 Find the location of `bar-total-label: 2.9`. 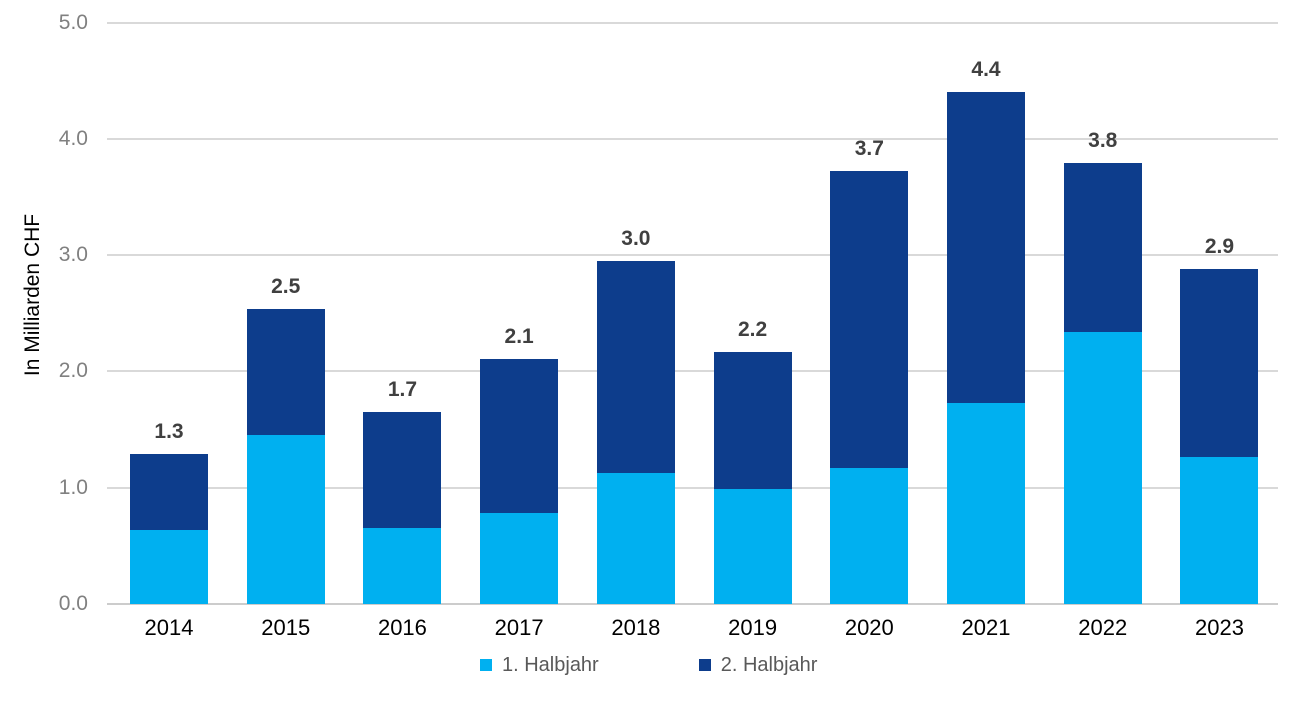

bar-total-label: 2.9 is located at coordinates (1219, 247).